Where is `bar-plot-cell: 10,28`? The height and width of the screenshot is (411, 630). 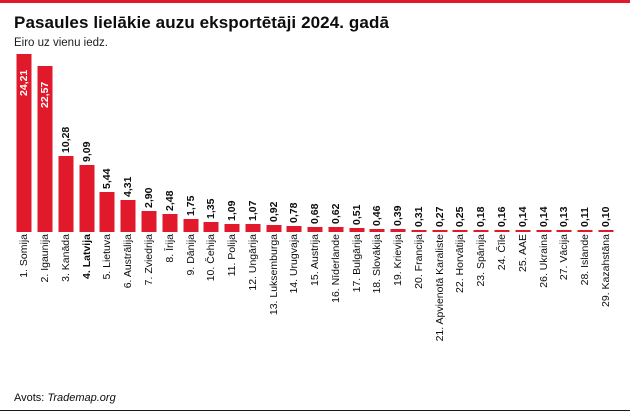
bar-plot-cell: 10,28 is located at coordinates (66, 143).